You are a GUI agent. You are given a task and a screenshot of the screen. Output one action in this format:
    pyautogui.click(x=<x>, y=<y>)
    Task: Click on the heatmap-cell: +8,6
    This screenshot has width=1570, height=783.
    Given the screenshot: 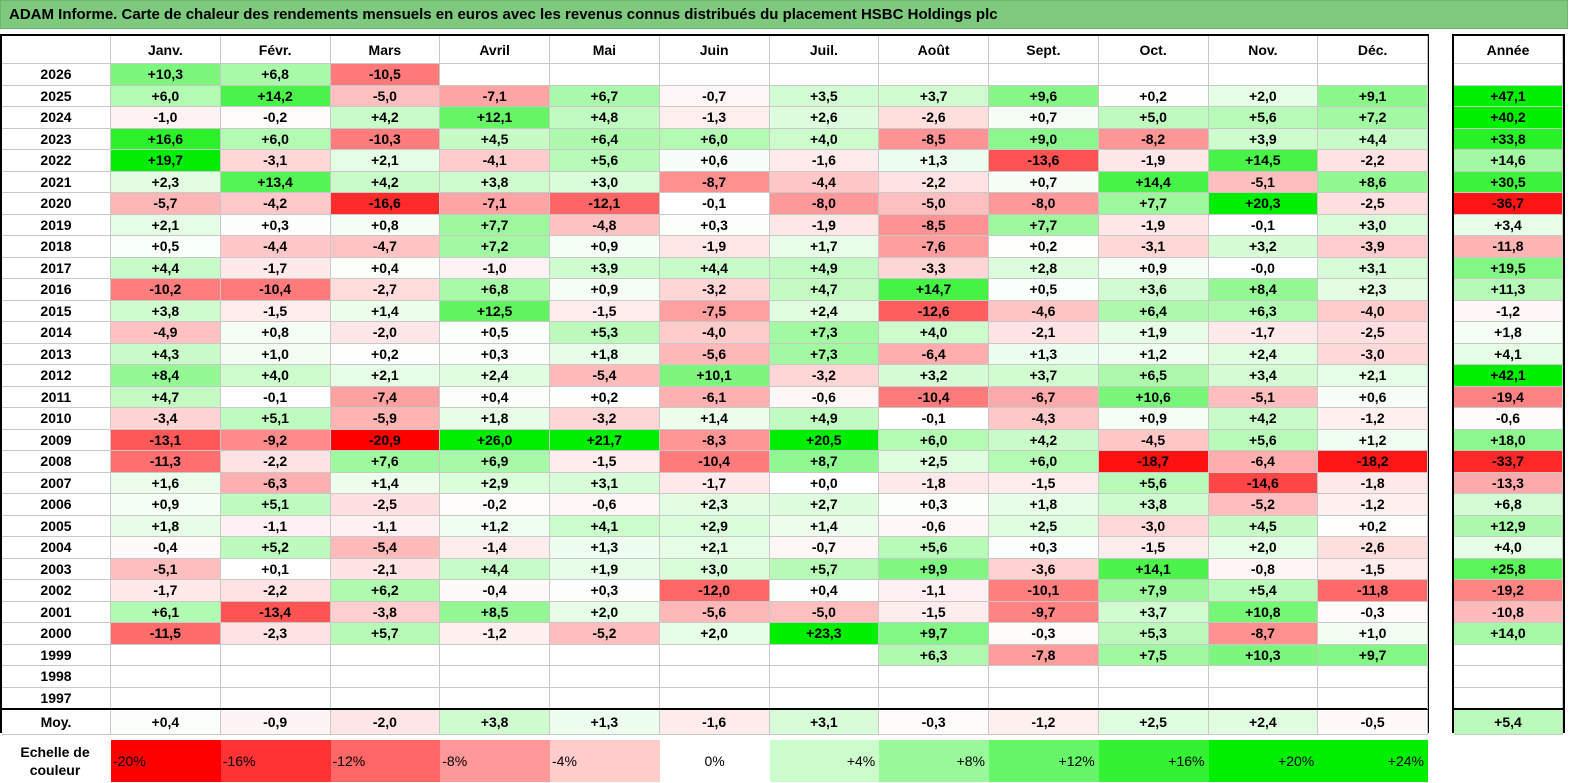 What is the action you would take?
    pyautogui.click(x=1373, y=182)
    